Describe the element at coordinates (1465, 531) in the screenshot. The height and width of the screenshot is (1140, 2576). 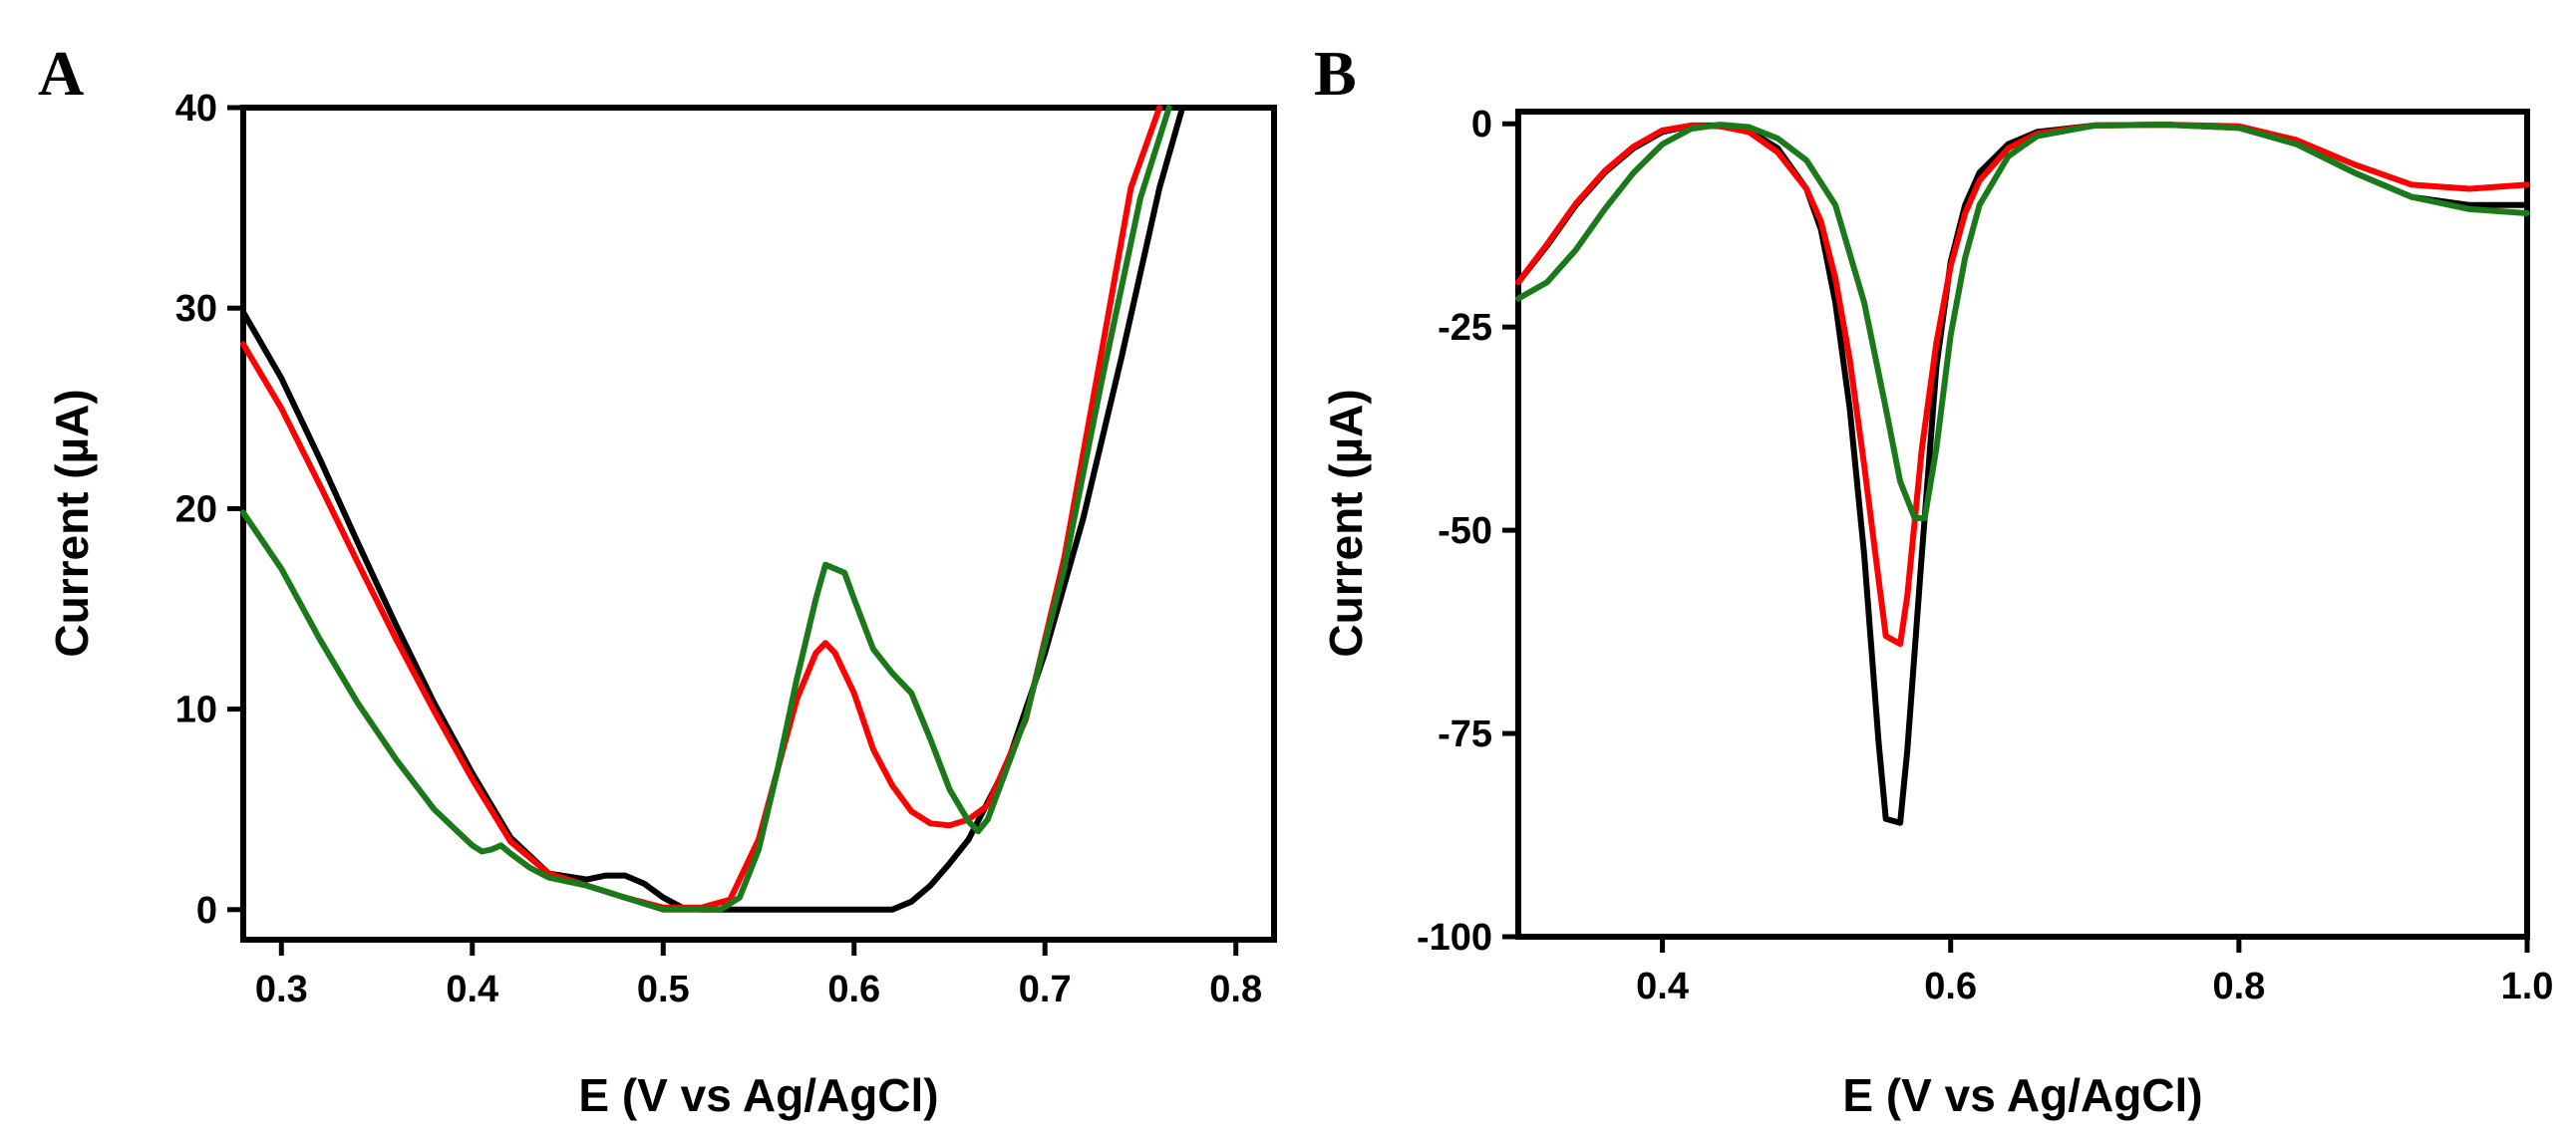
I see `panel-b-y-tick-label: -50` at that location.